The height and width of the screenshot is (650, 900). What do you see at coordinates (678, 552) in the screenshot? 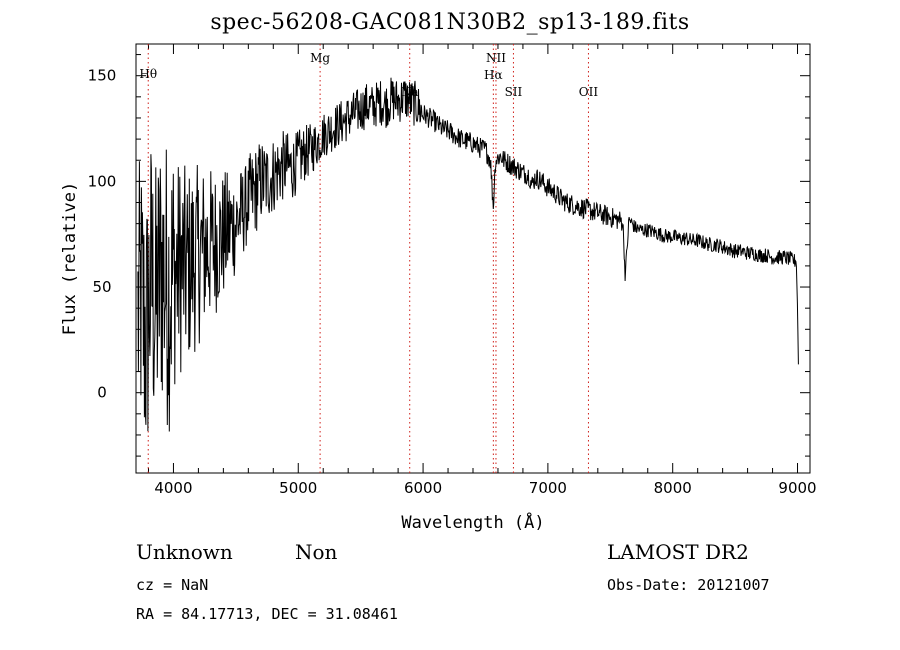
I see `survey-label: LAMOST DR2` at bounding box center [678, 552].